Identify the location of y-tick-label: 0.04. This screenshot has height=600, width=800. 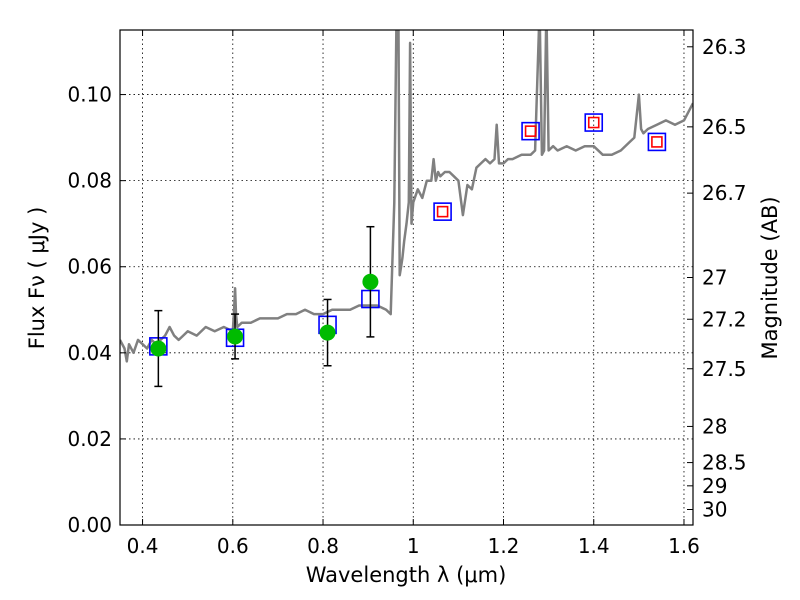
(89, 353).